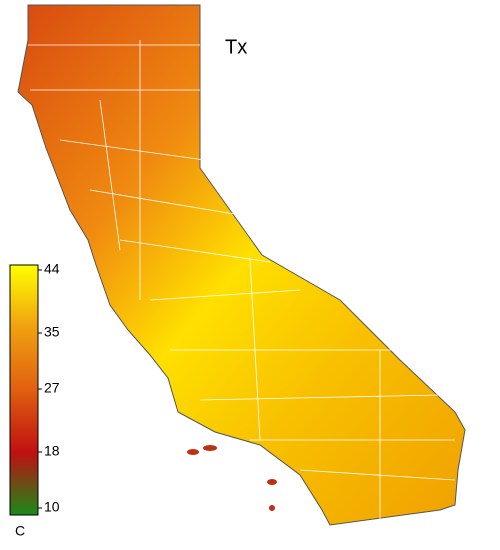 The image size is (500, 550). I want to click on colorbar-tick-label: 35, so click(52, 332).